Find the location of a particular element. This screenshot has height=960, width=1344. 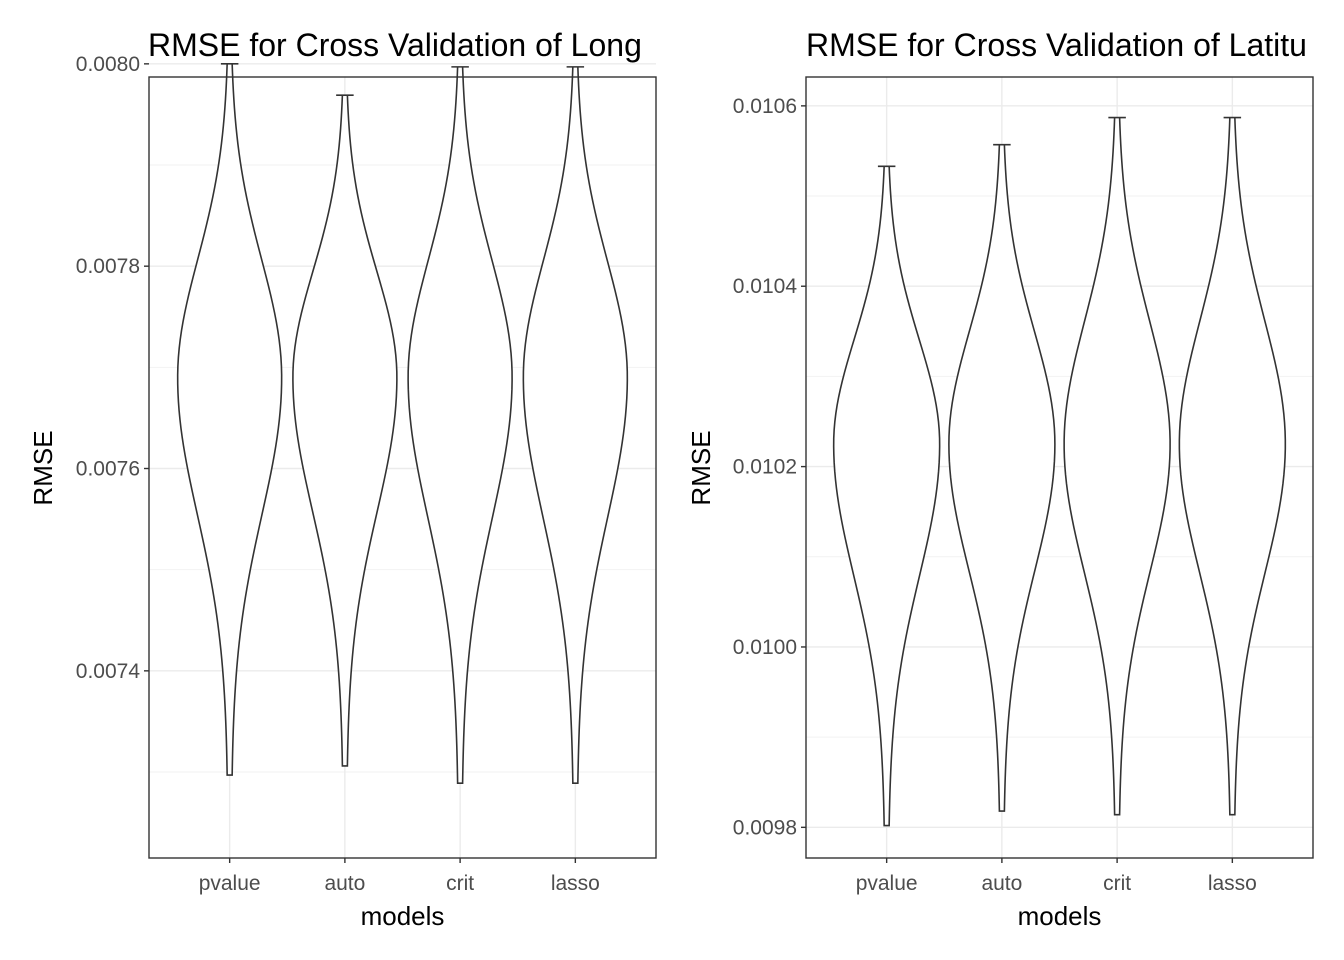

y-tick-label: 0.0076 is located at coordinates (108, 469).